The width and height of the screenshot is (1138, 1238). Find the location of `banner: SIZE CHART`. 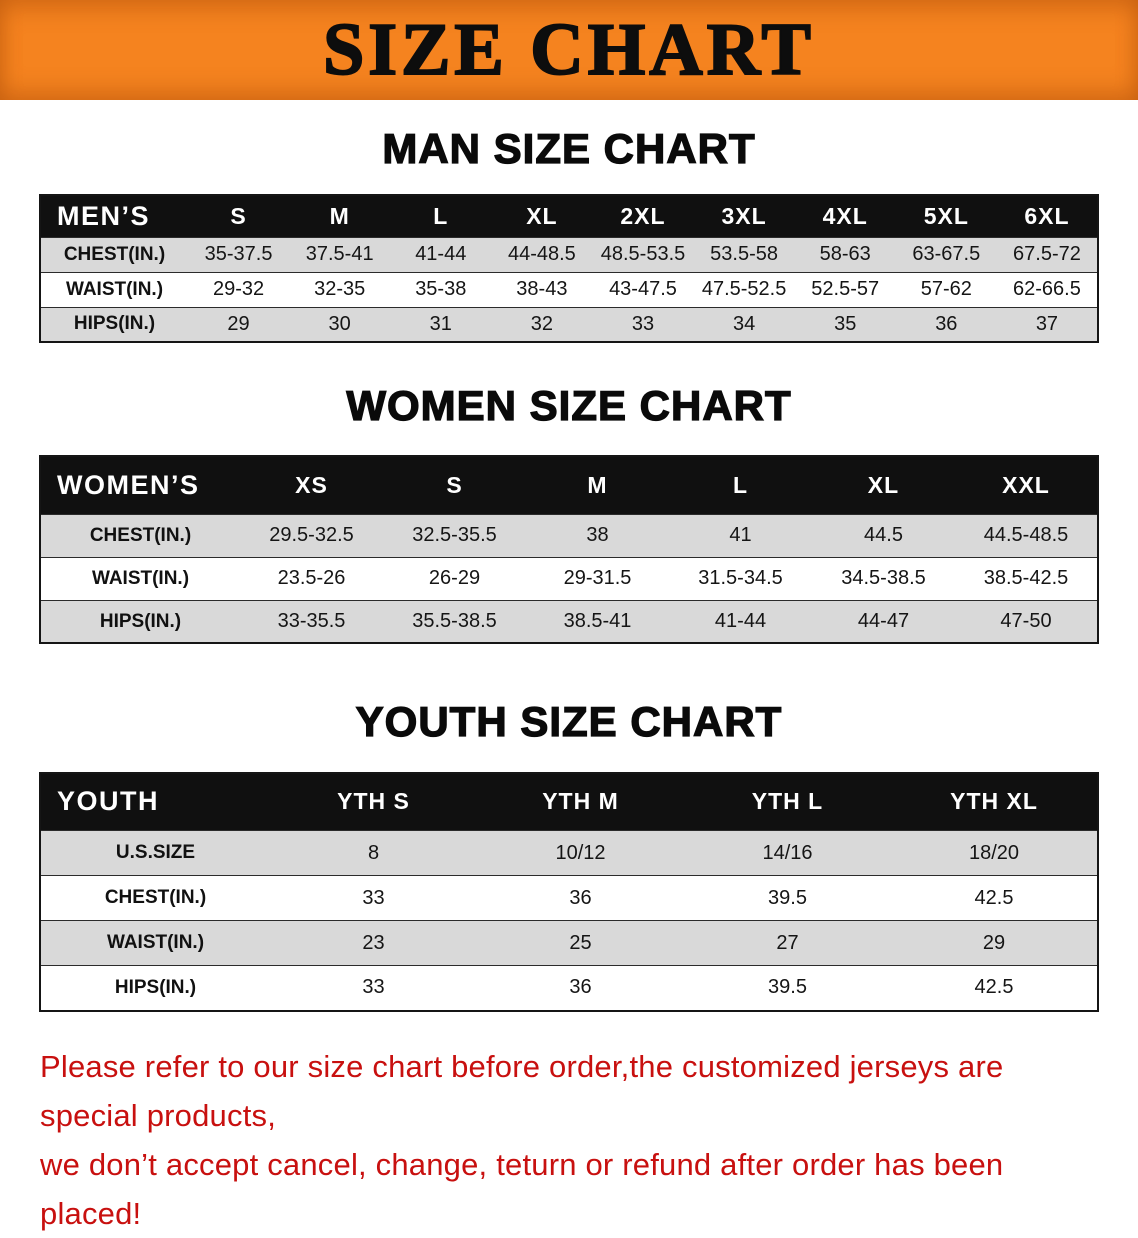

banner: SIZE CHART is located at coordinates (569, 50).